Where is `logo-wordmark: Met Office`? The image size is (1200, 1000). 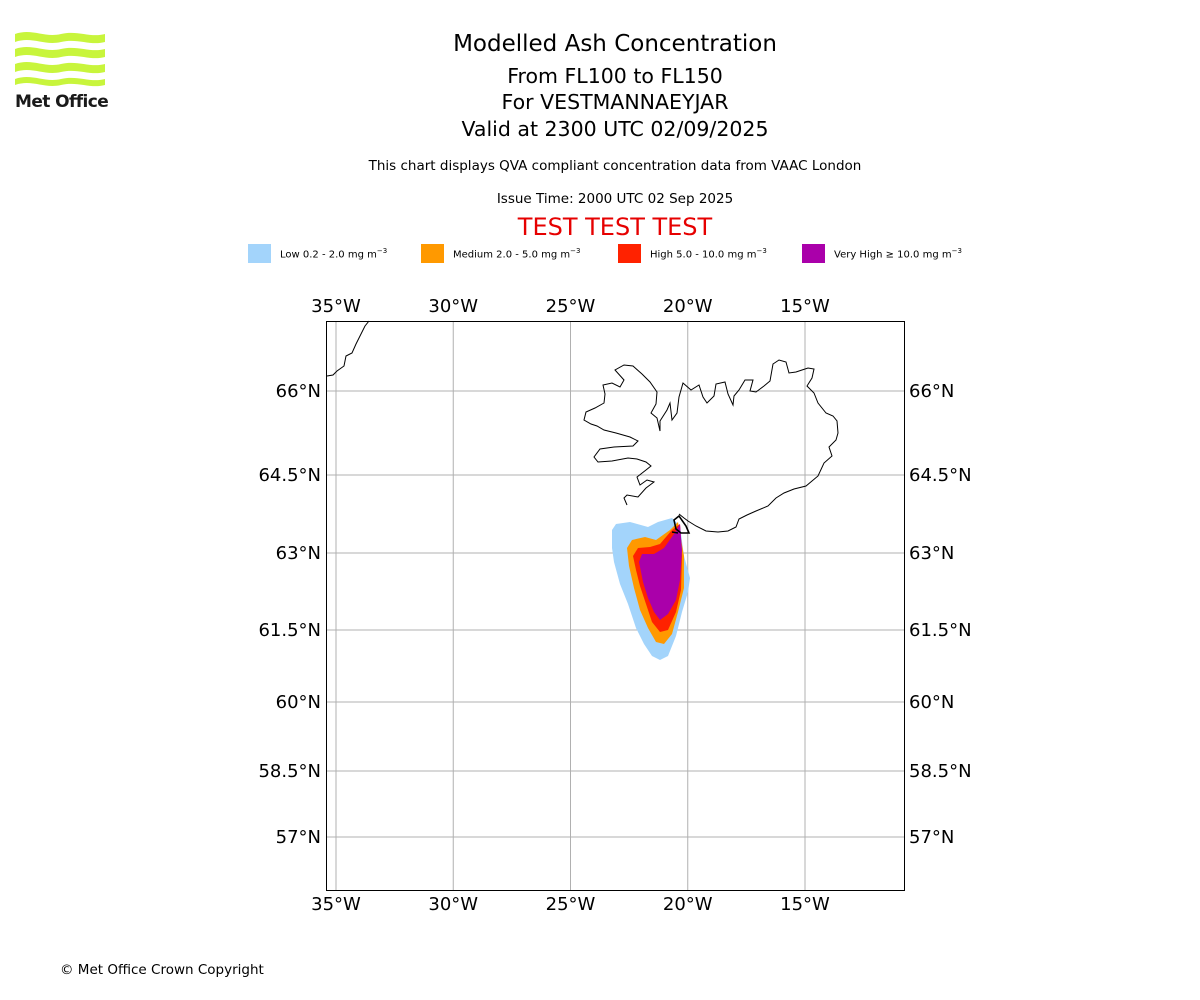 logo-wordmark: Met Office is located at coordinates (62, 102).